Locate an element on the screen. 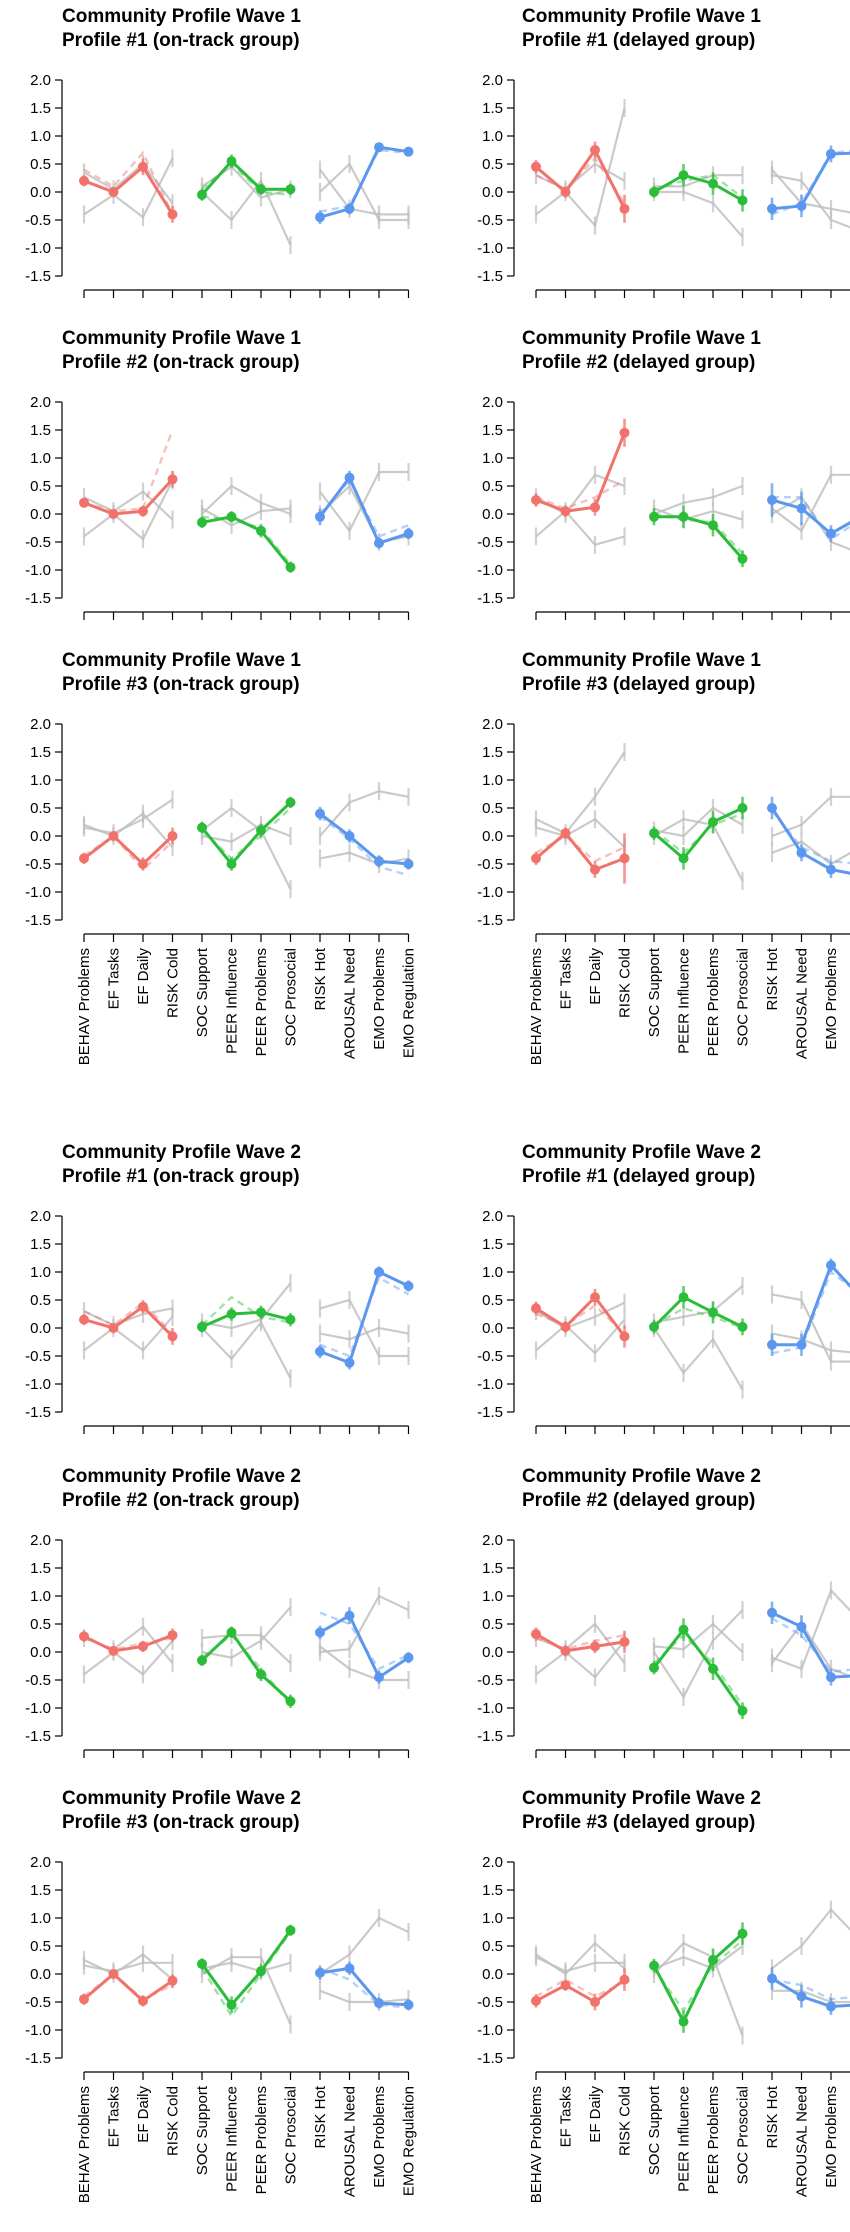 Image resolution: width=850 pixels, height=2232 pixels. y-tick-label: -1.5 is located at coordinates (490, 1736).